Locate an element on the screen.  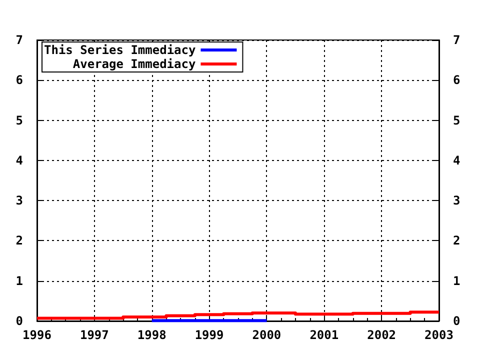
y-tick-label: 5 is located at coordinates (19, 120).